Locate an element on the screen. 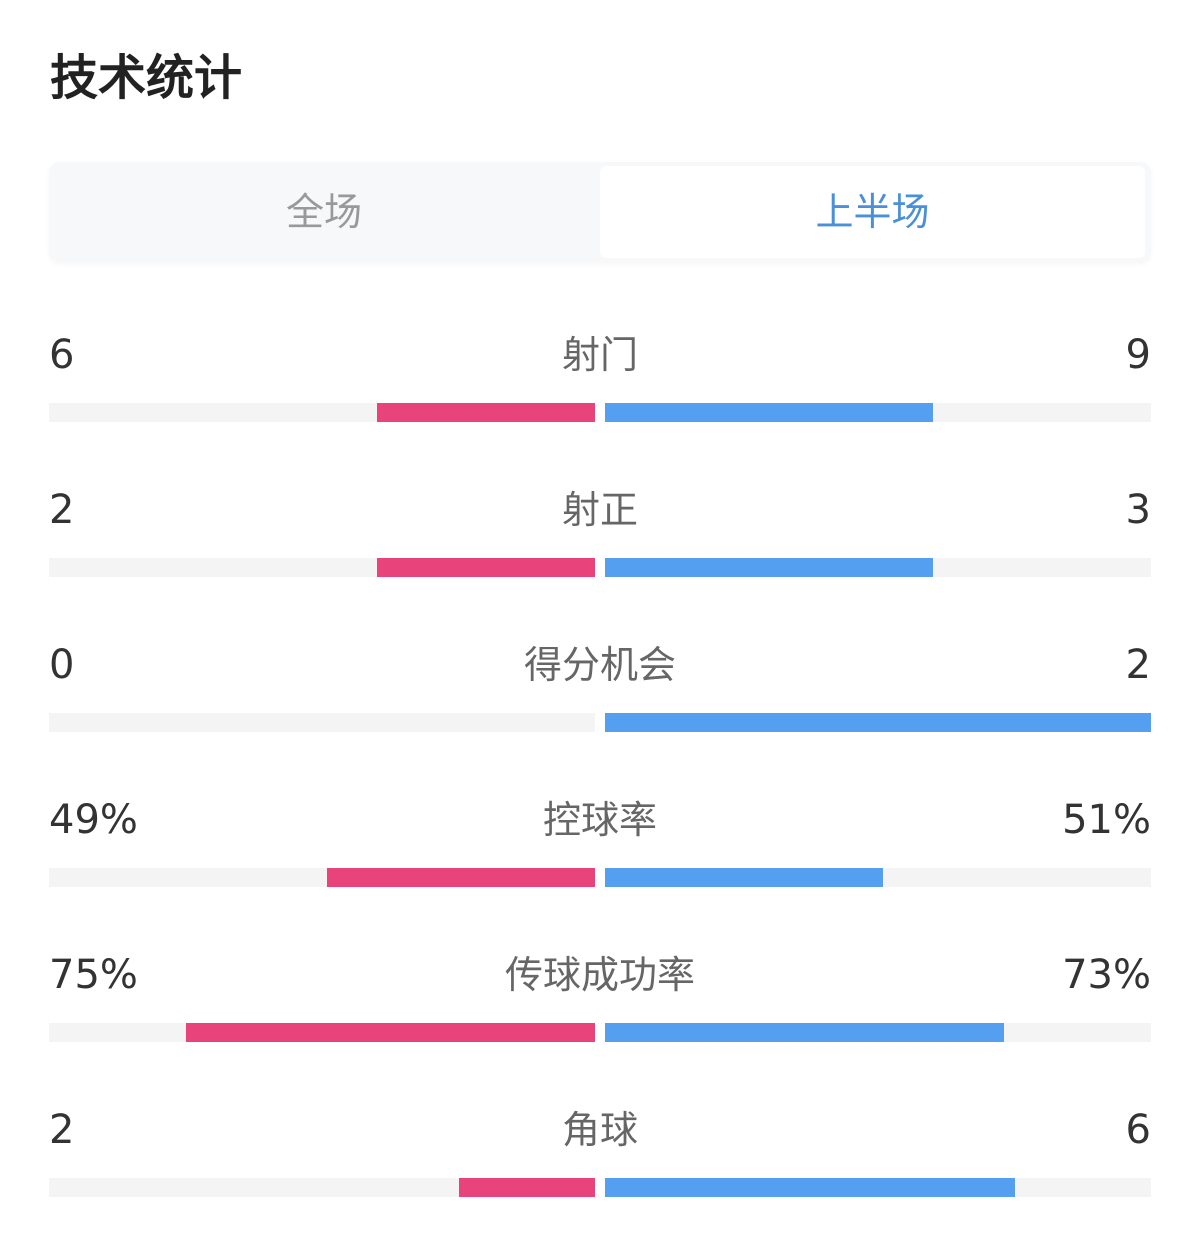  away-value: 2 is located at coordinates (1138, 665).